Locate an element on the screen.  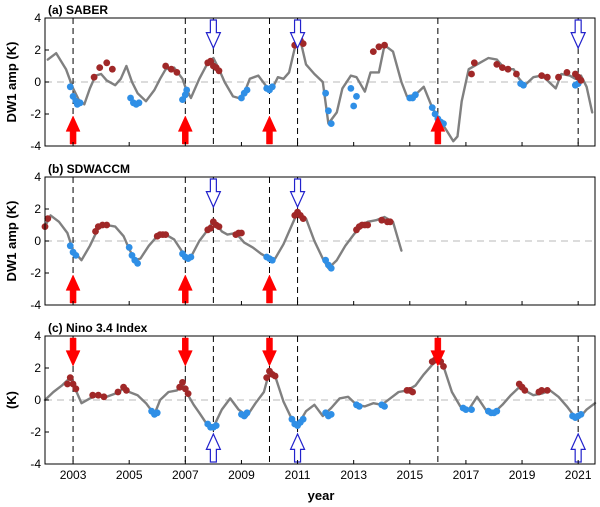
y-axis-label: DW1 amp (K) is located at coordinates (11, 82).